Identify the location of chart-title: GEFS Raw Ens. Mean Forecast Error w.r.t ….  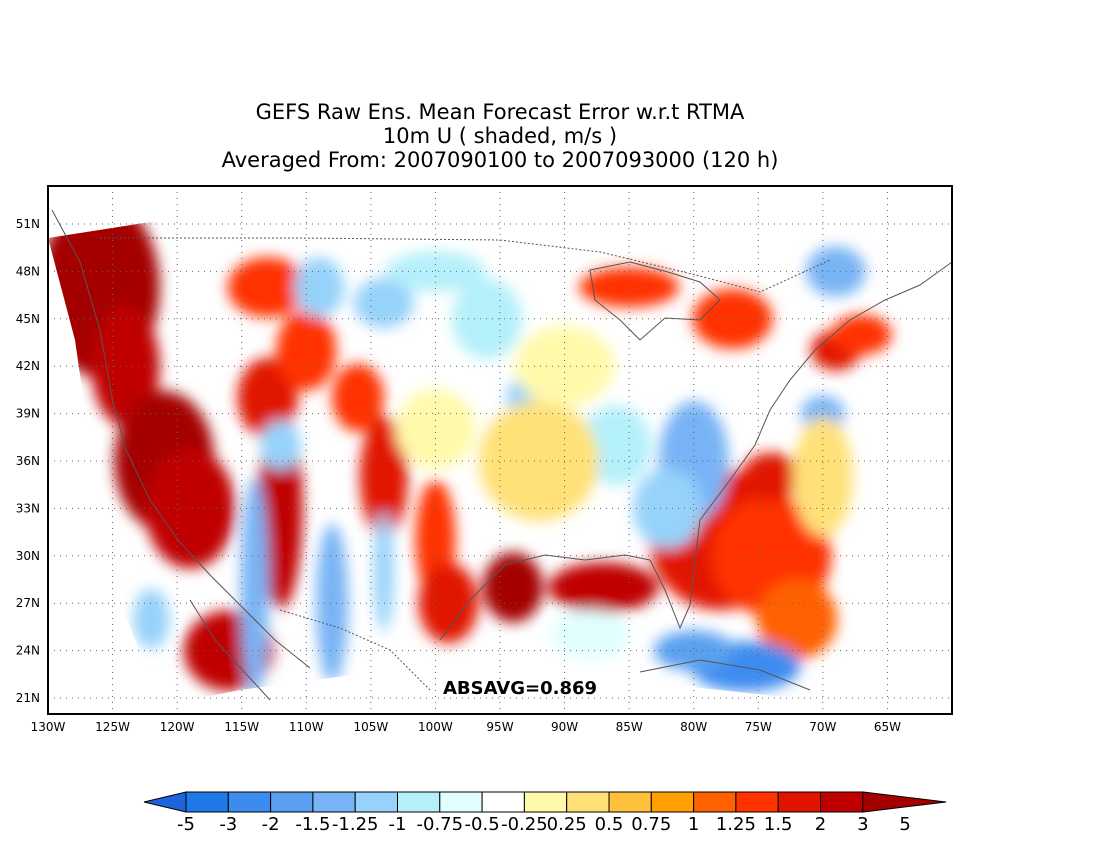
(500, 136).